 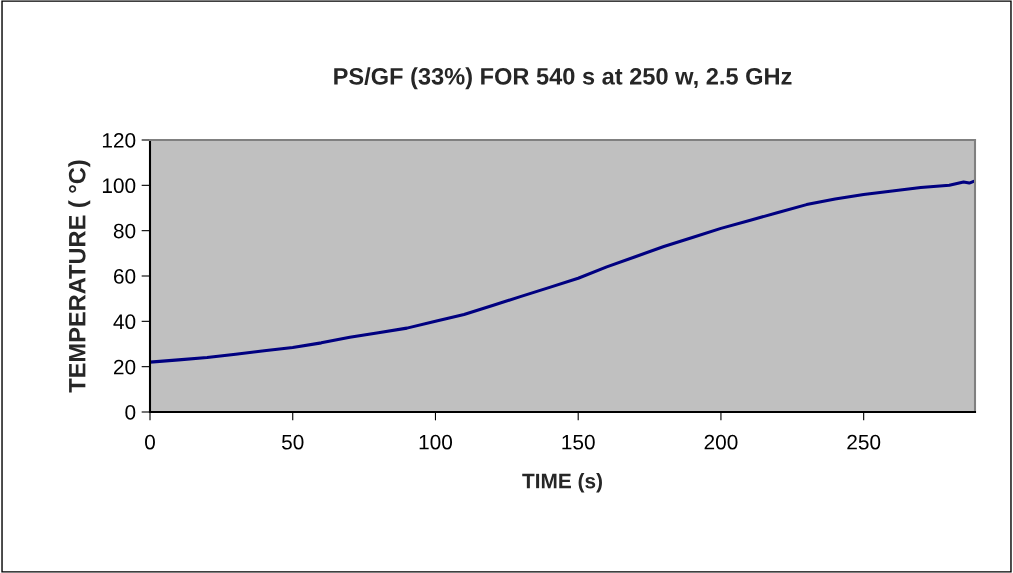 I want to click on chart-title: PS/GF (33%) FOR 540 s at 250 w, 2.5 GHz, so click(x=563, y=78).